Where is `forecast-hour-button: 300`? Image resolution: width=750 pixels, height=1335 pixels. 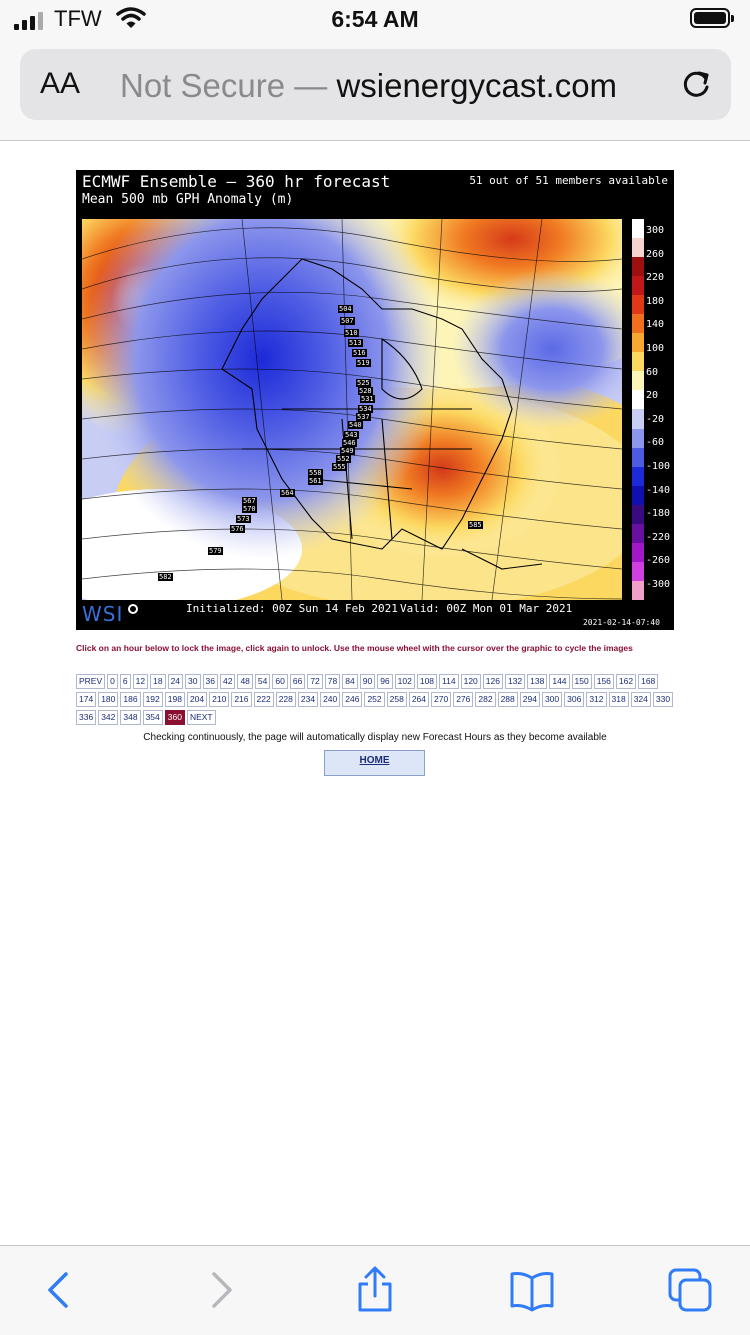
forecast-hour-button: 300 is located at coordinates (552, 699).